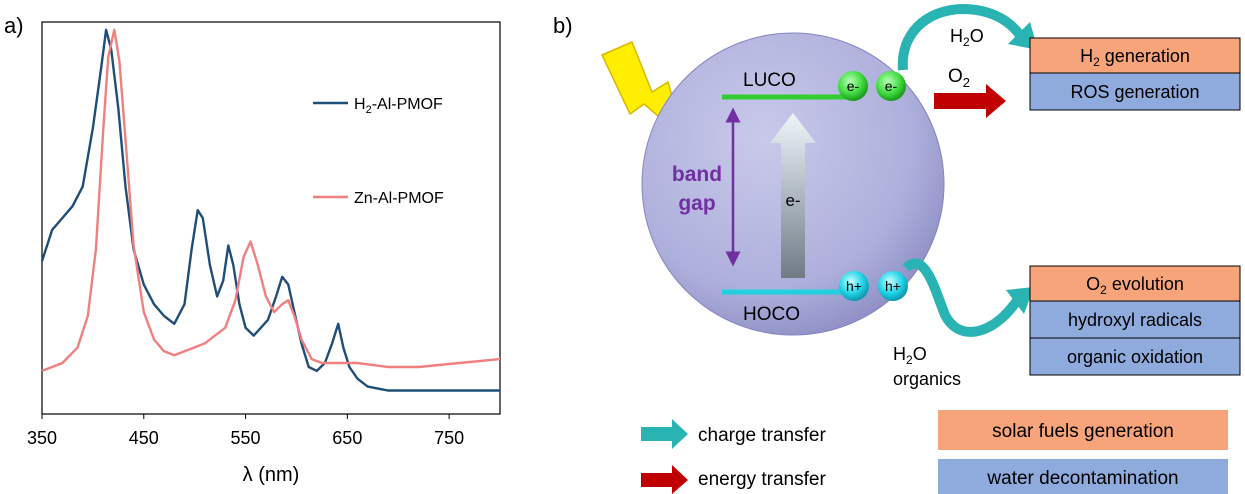 The image size is (1245, 494). I want to click on x-tick-label: 450, so click(144, 438).